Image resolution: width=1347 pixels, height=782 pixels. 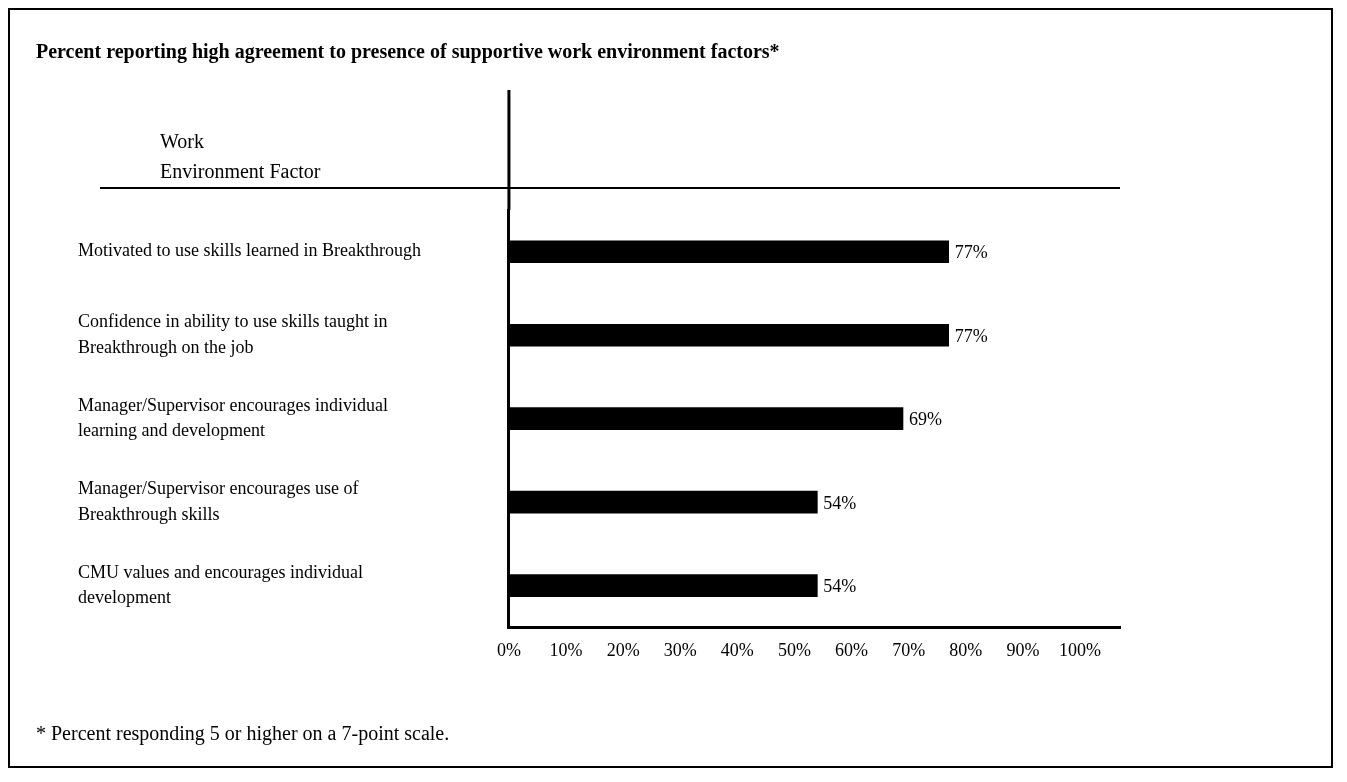 I want to click on x-tick-label: 80%, so click(x=966, y=649).